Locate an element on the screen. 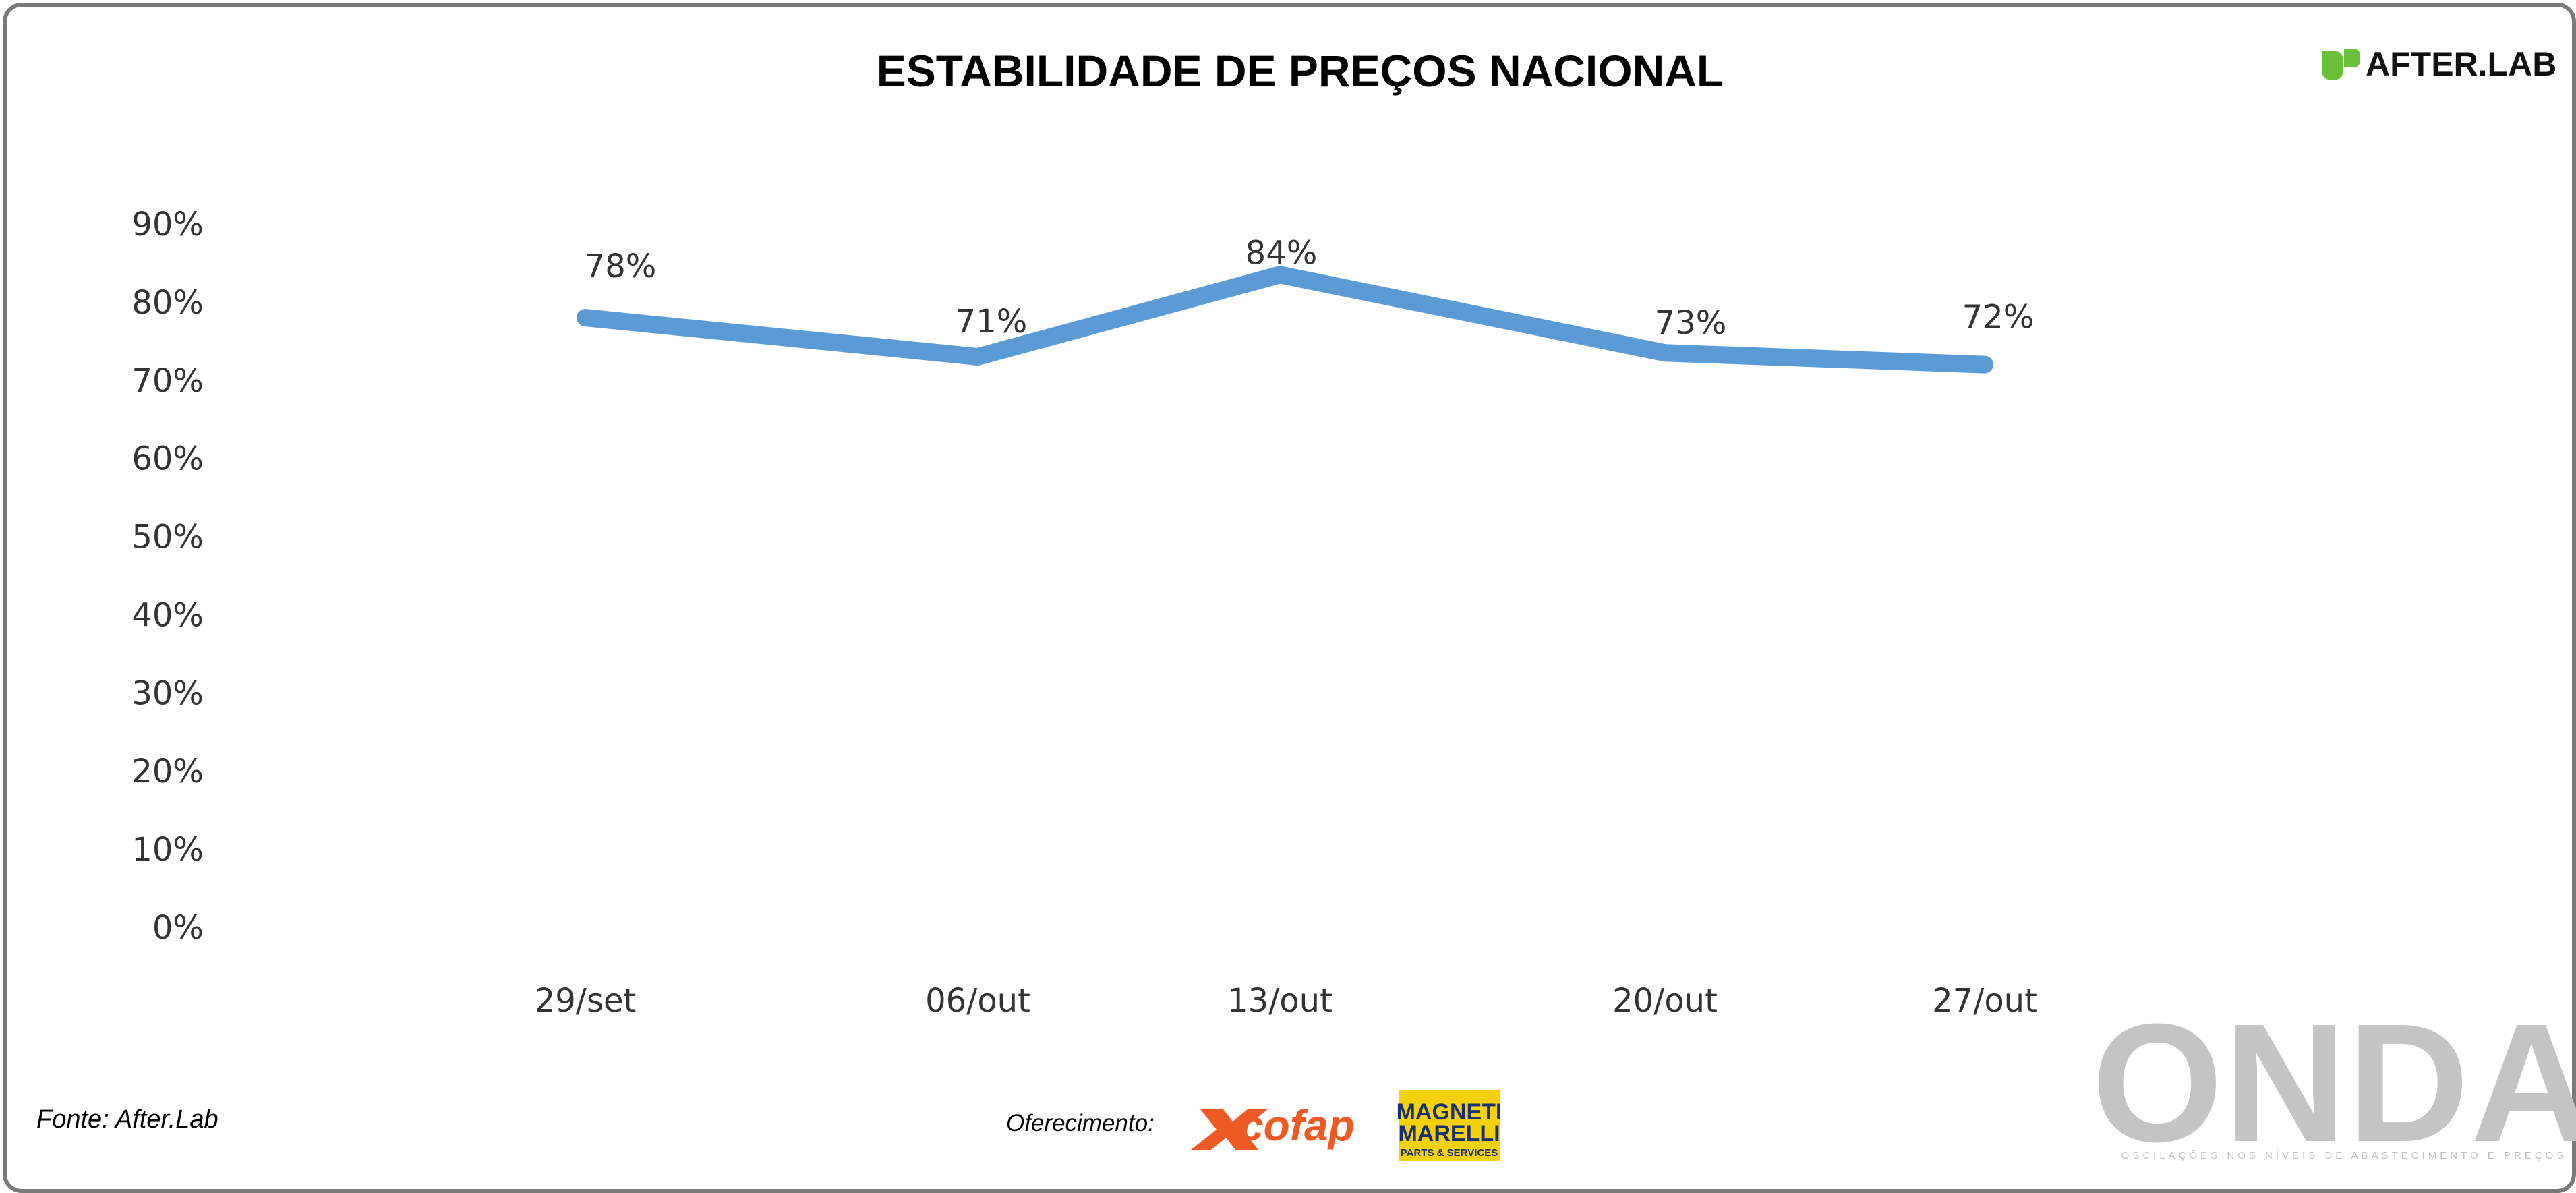 The height and width of the screenshot is (1193, 2576). afterlab-leaf-icon is located at coordinates (2341, 64).